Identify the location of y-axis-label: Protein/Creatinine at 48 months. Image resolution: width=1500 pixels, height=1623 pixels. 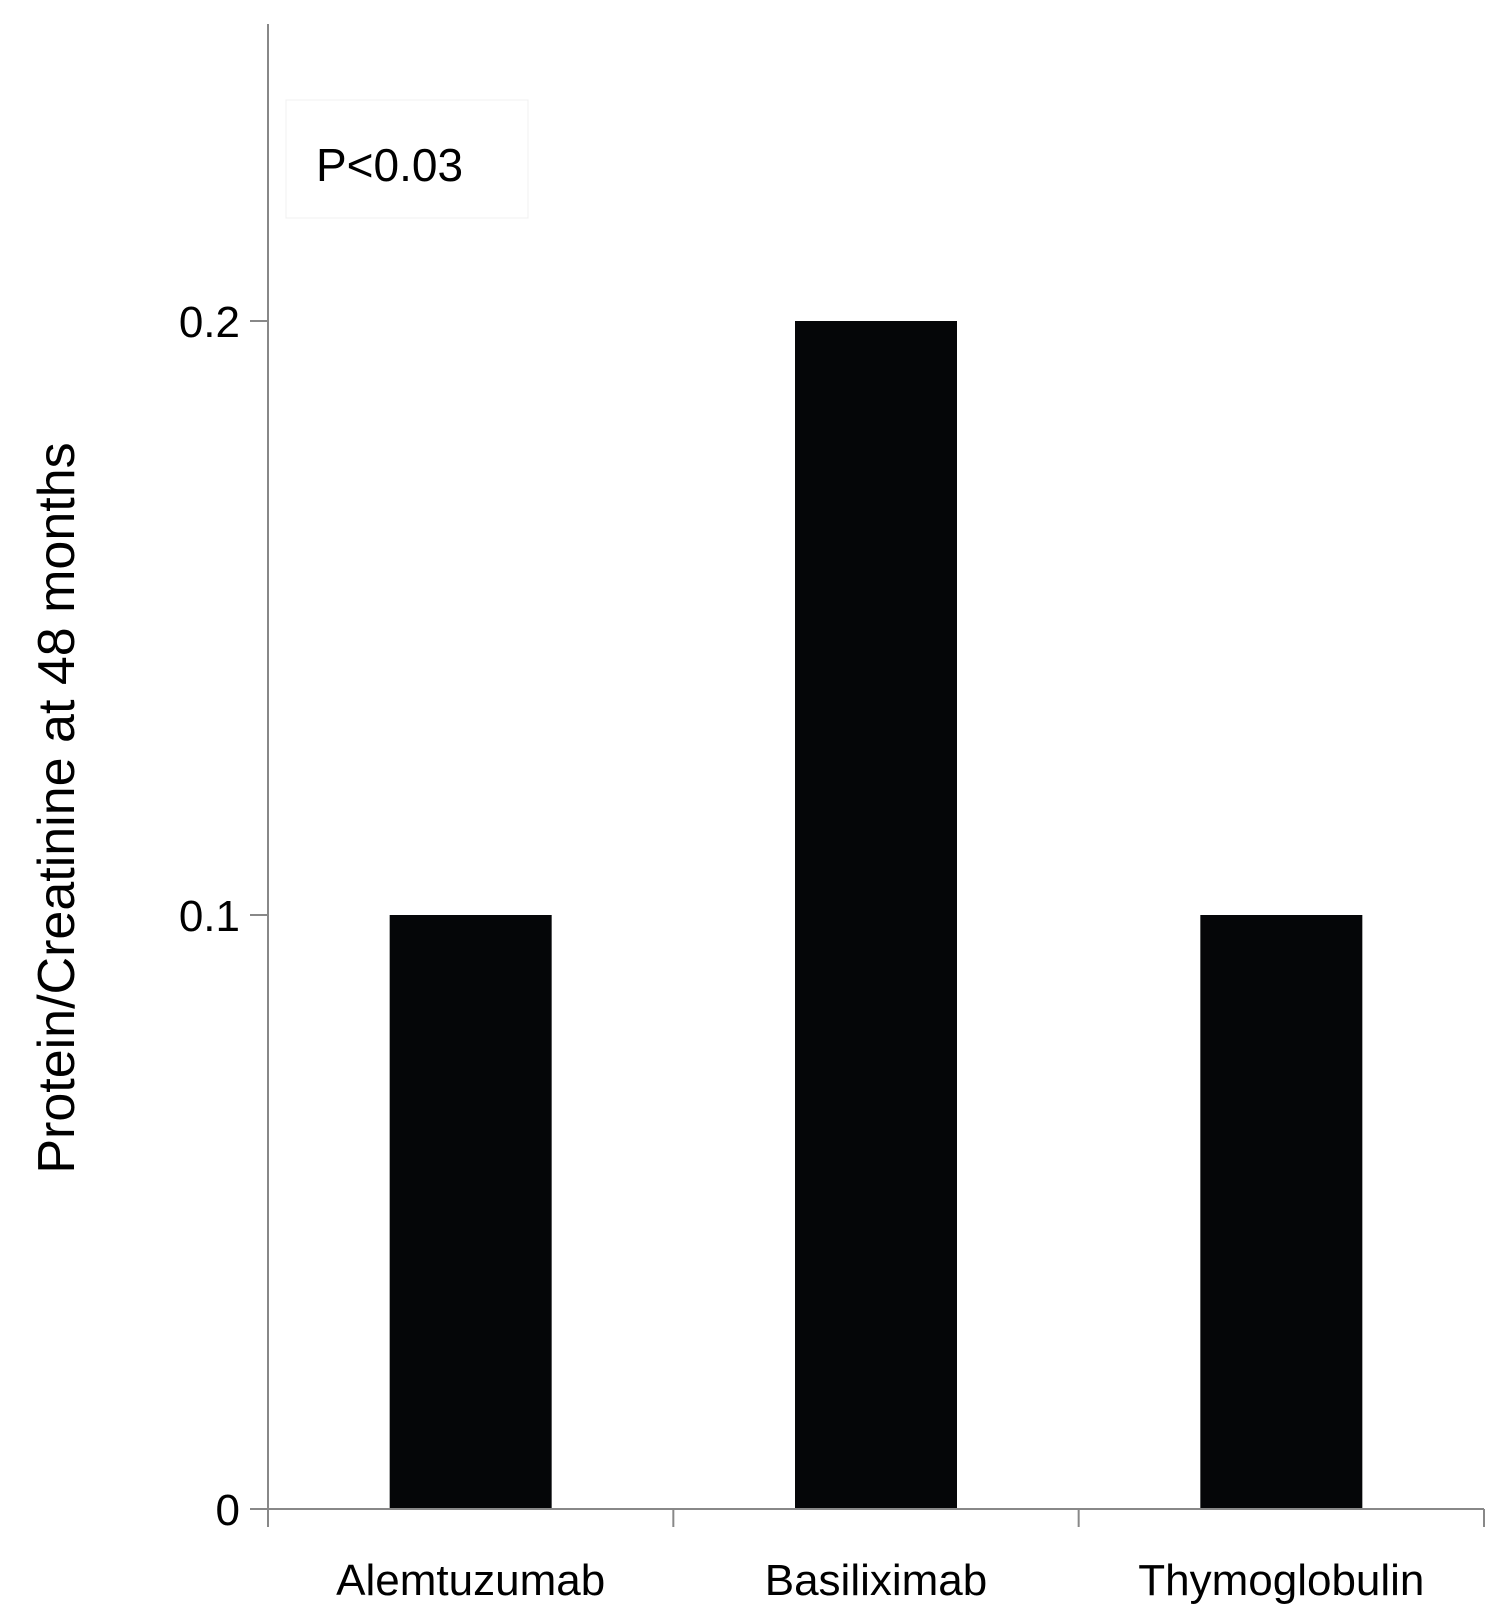
(57, 807).